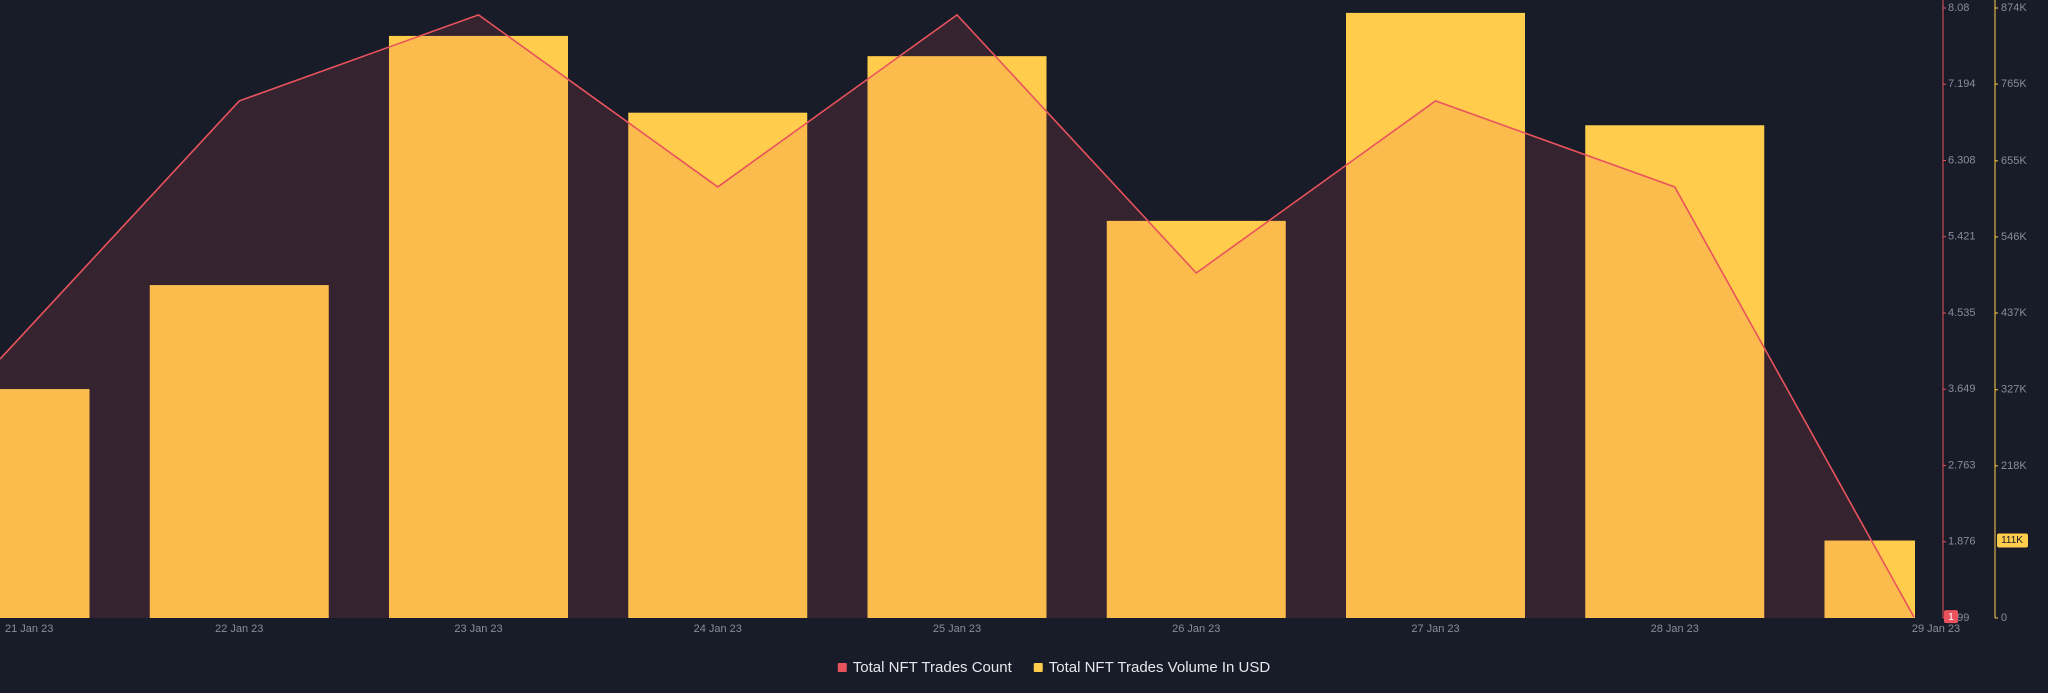 This screenshot has width=2048, height=693. I want to click on y2-tick-label: 218K, so click(2014, 466).